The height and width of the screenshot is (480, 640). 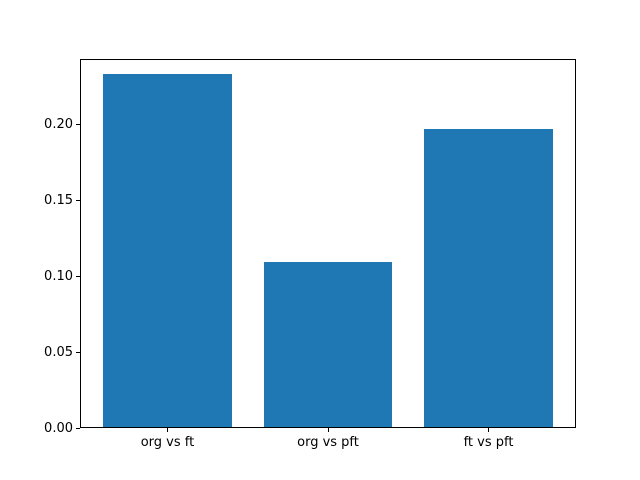 What do you see at coordinates (328, 442) in the screenshot?
I see `x-tick-label: org vs pft` at bounding box center [328, 442].